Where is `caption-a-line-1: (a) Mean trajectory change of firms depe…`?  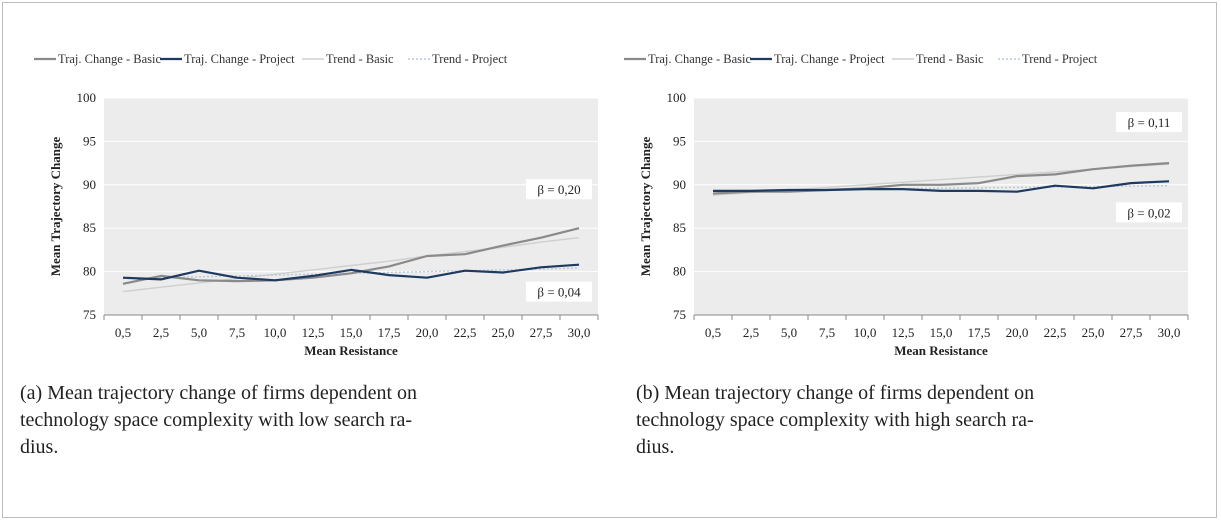
caption-a-line-1: (a) Mean trajectory change of firms depe… is located at coordinates (219, 393).